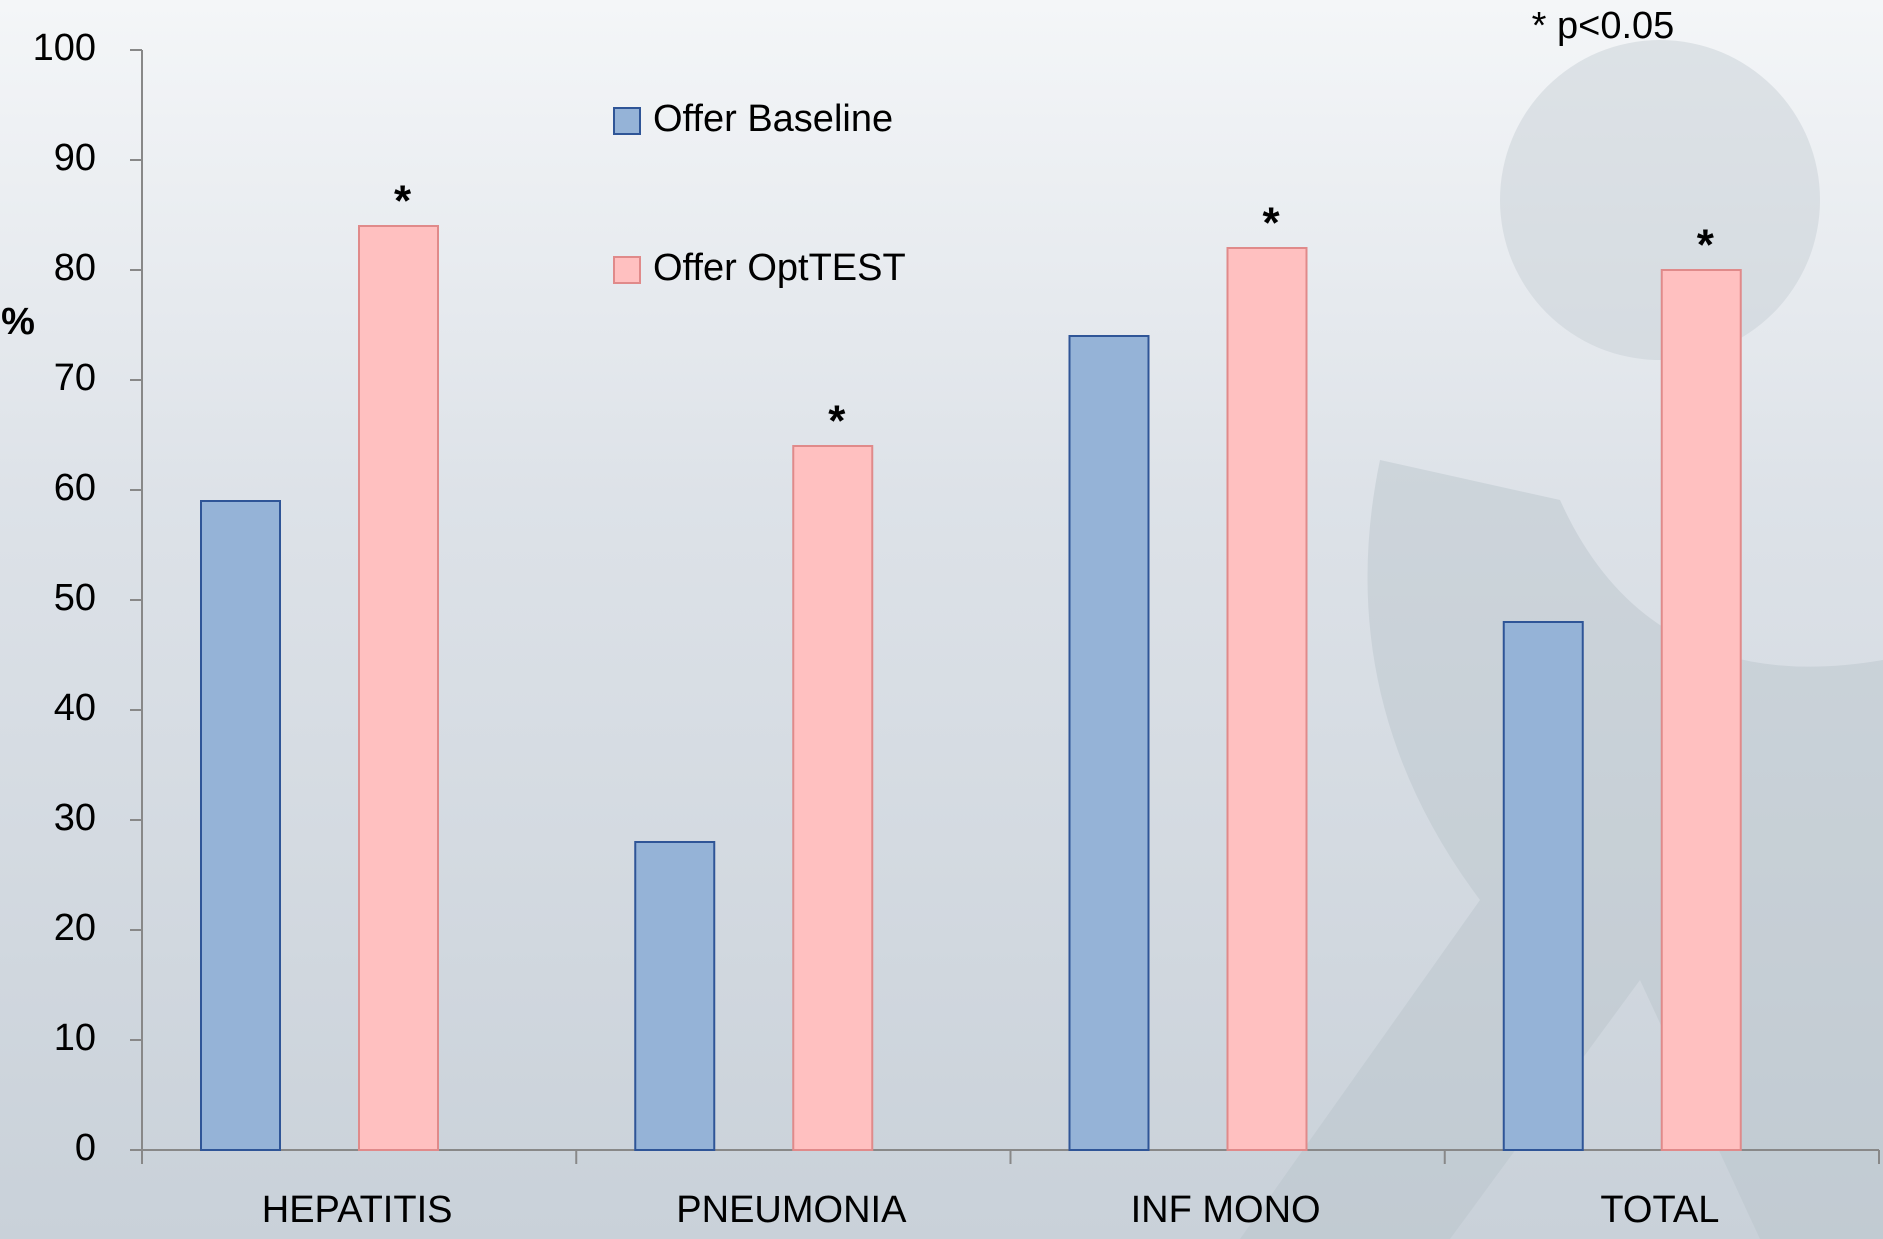 This screenshot has width=1883, height=1239. What do you see at coordinates (64, 48) in the screenshot?
I see `y-tick-label: 100` at bounding box center [64, 48].